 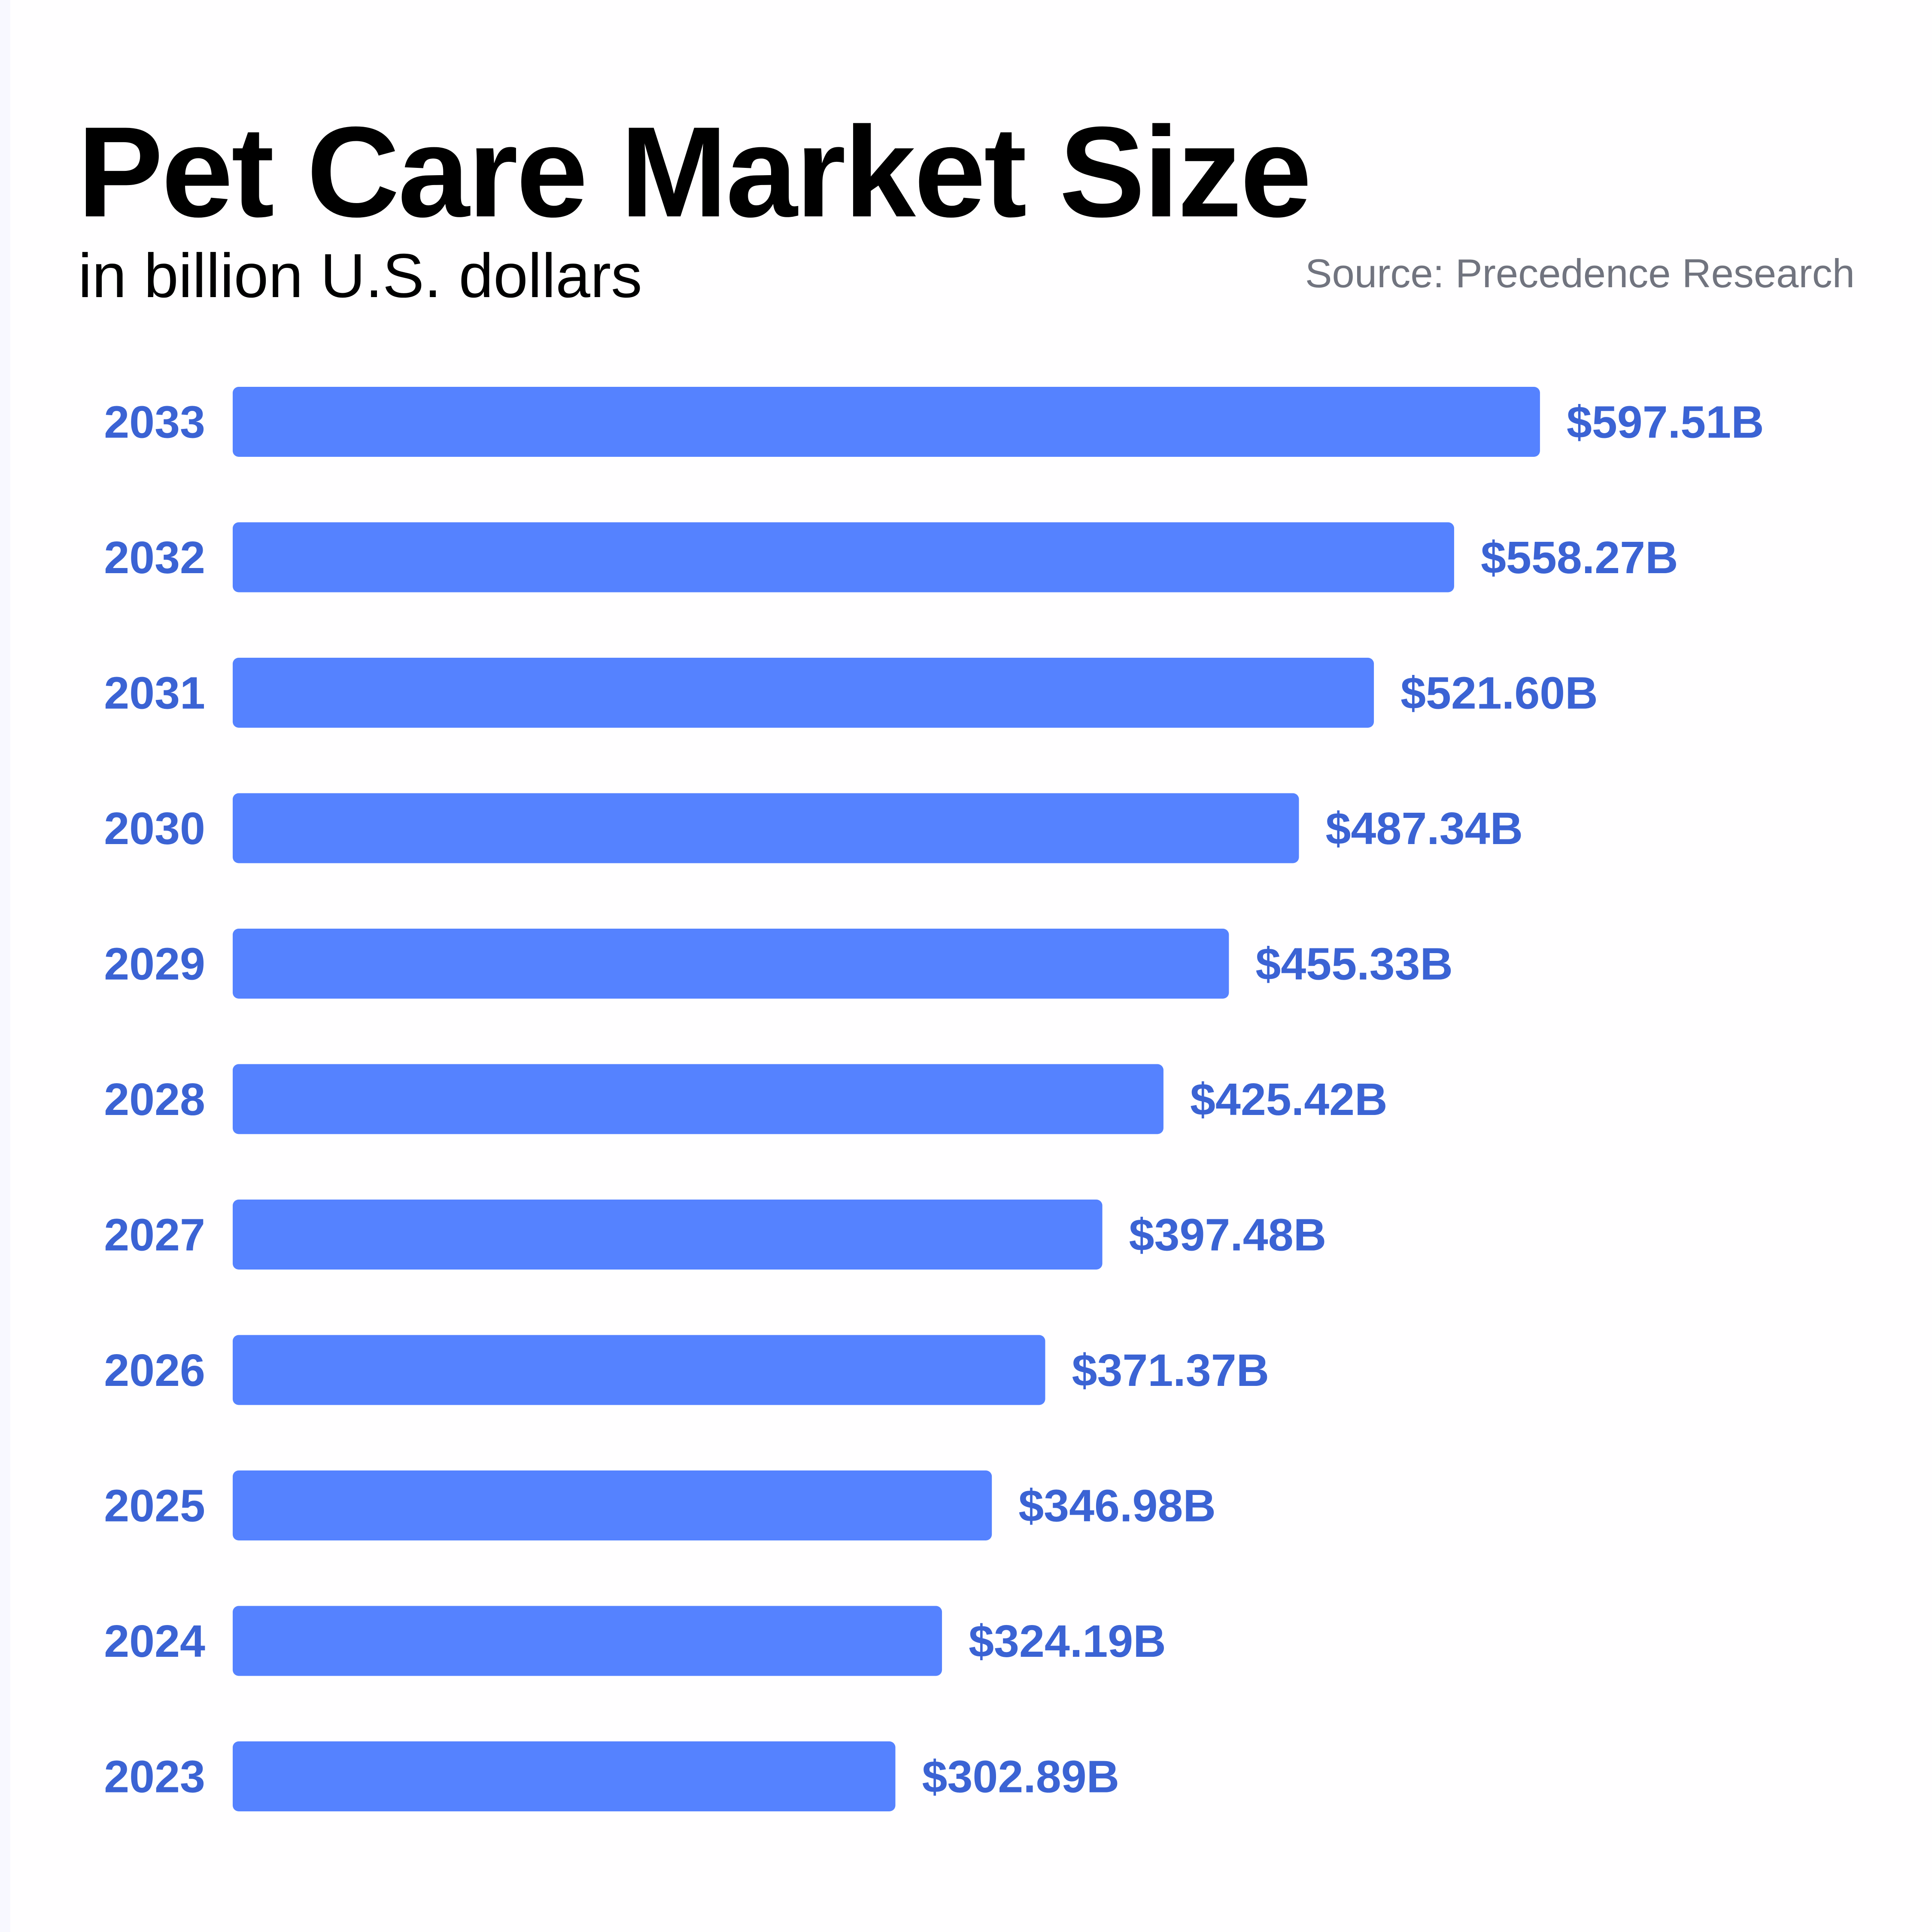 What do you see at coordinates (154, 1235) in the screenshot?
I see `year-label-2027: 2027` at bounding box center [154, 1235].